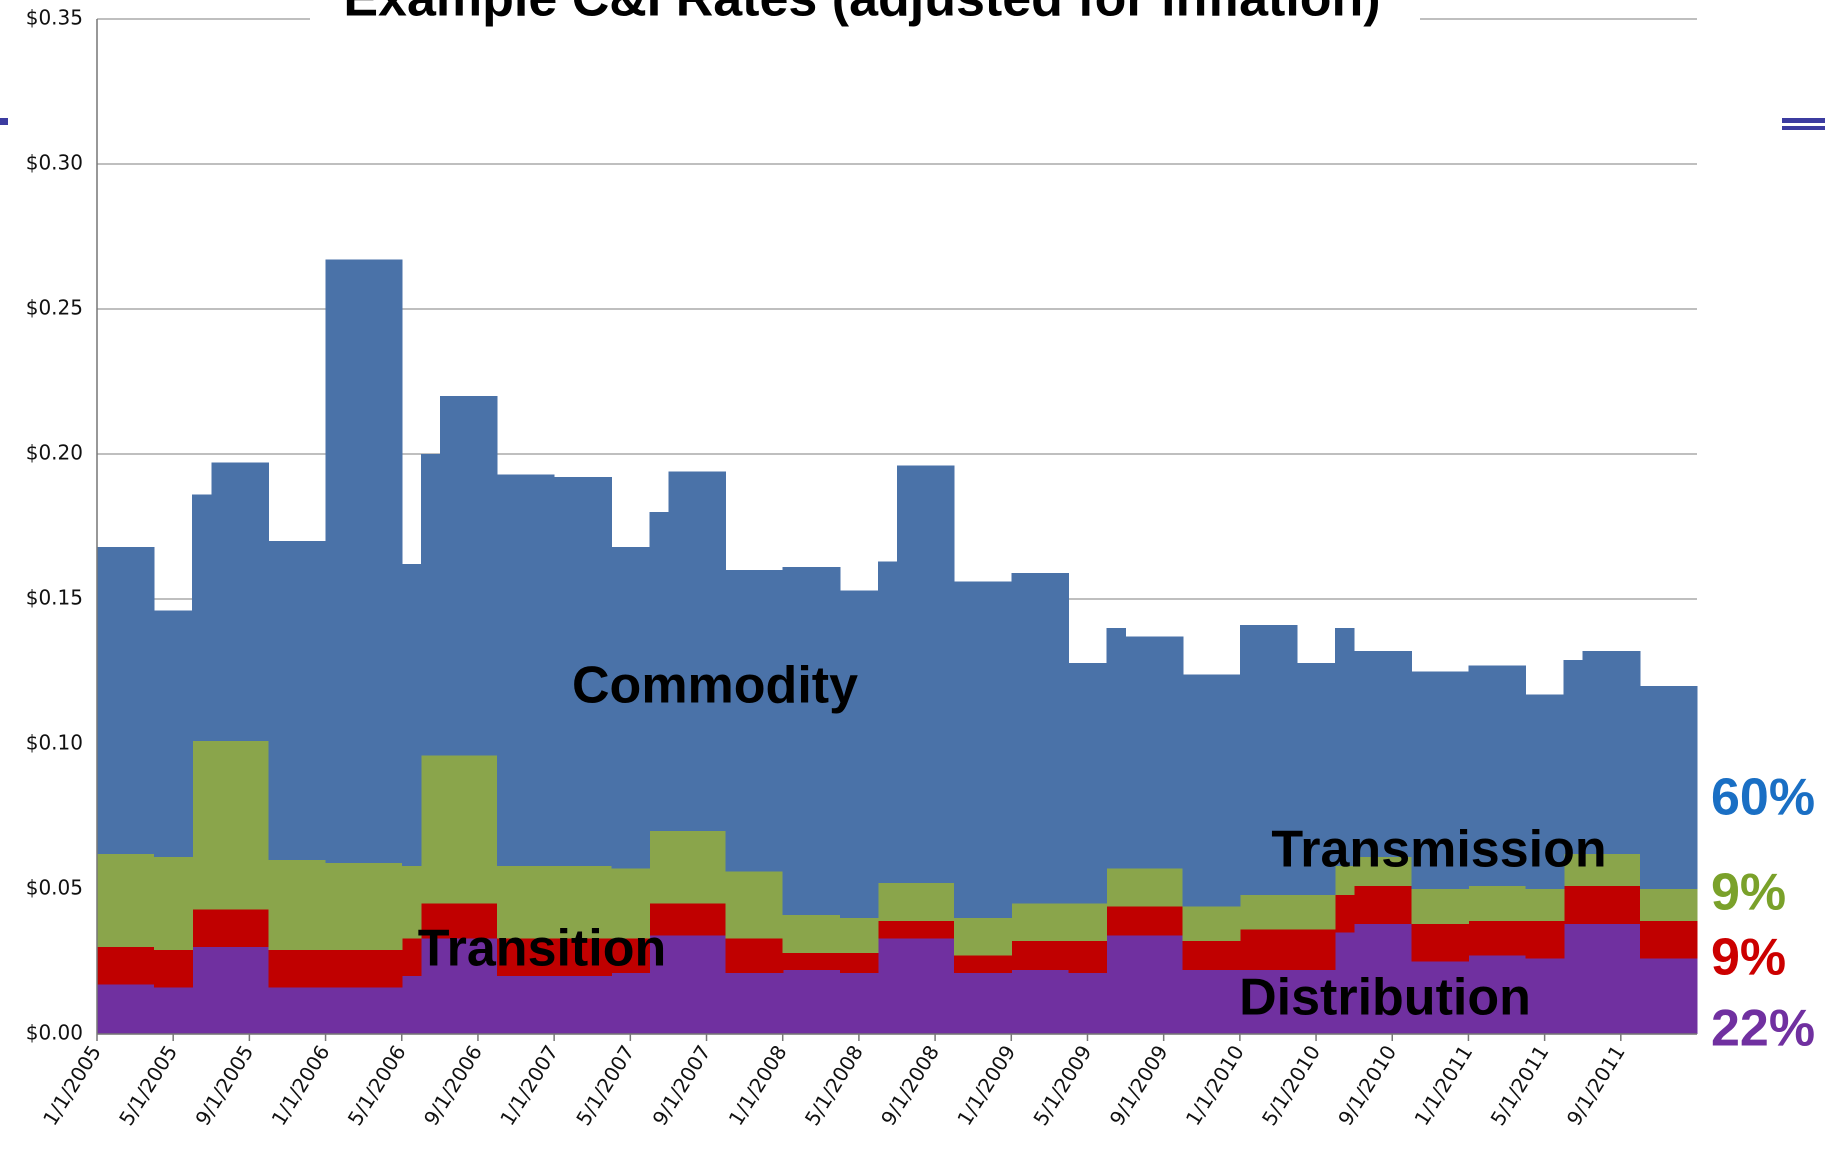  Describe the element at coordinates (758, 1085) in the screenshot. I see `x-tick-label: 1/1/2008` at that location.